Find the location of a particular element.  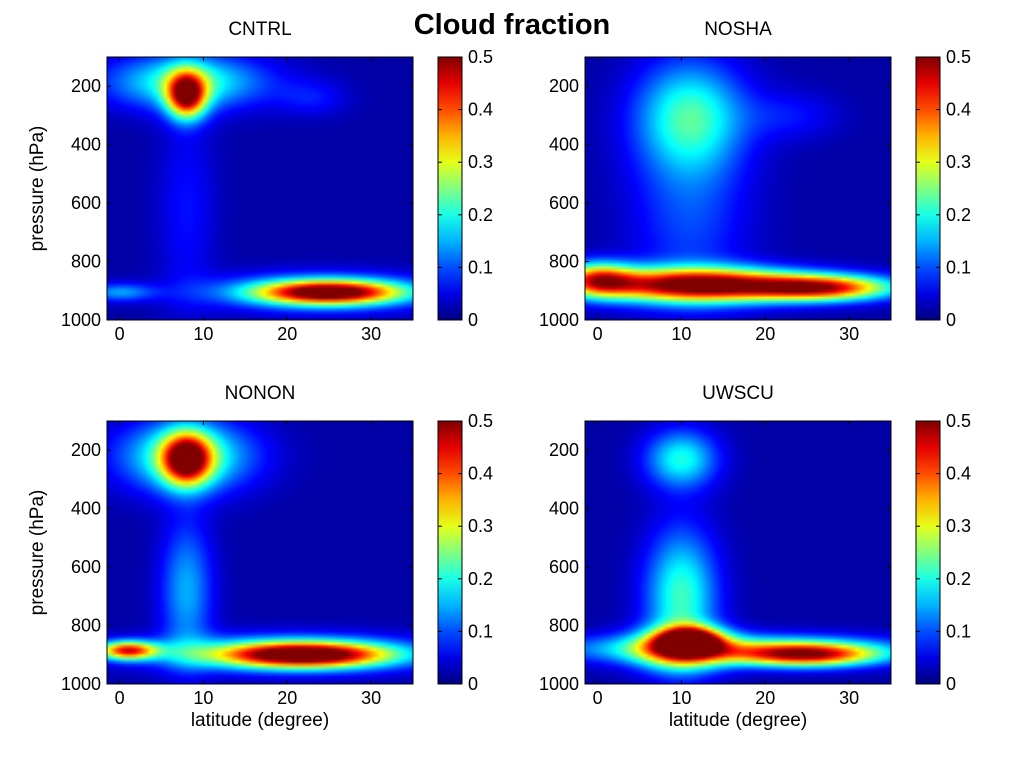

panel-title: NONON is located at coordinates (260, 393).